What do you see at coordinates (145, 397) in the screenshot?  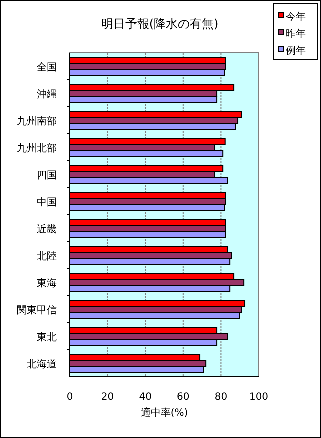 I see `x-tick-label: 40` at bounding box center [145, 397].